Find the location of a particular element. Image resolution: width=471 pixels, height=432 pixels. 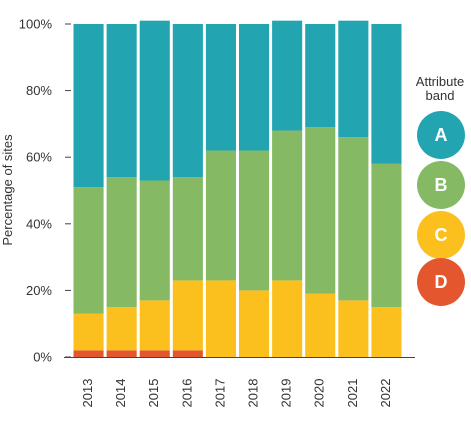

x-tick-label-2015: 2015 is located at coordinates (153, 393).